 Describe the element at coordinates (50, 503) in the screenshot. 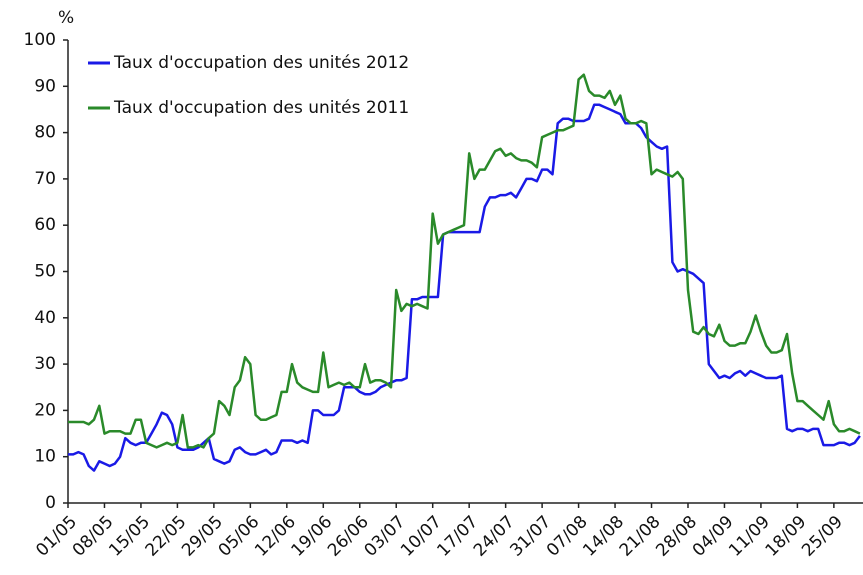

I see `y-tick-label: 0` at that location.